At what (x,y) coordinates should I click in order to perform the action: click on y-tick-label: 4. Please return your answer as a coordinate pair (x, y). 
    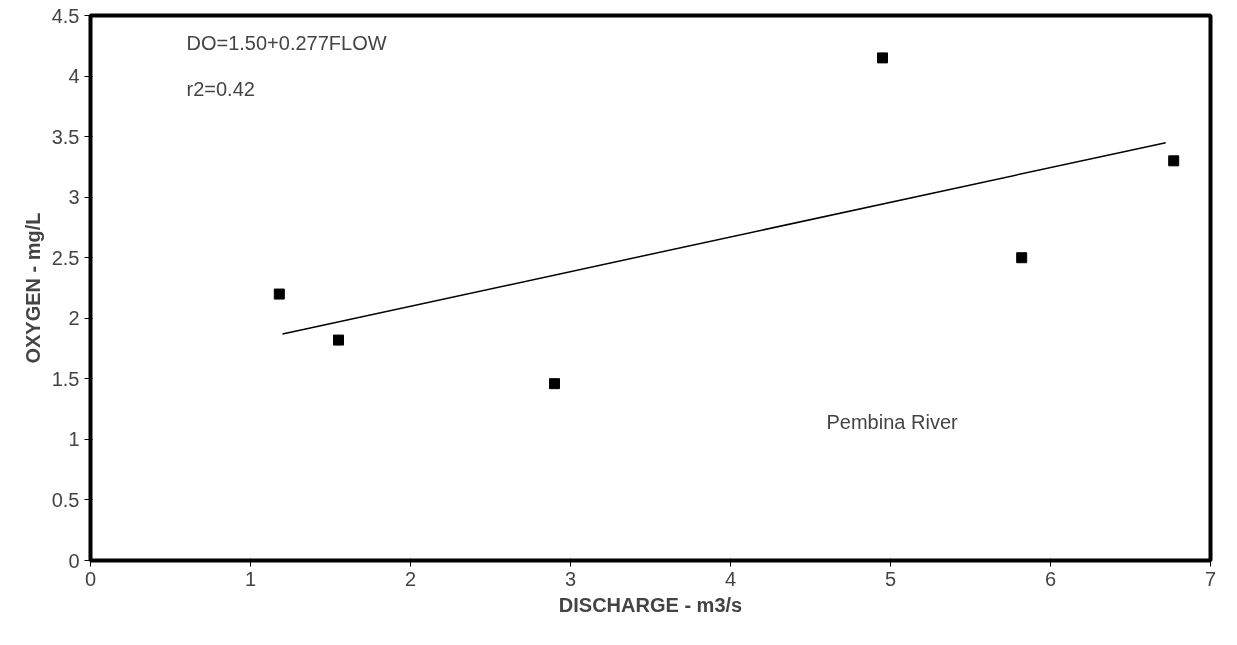
    Looking at the image, I should click on (74, 76).